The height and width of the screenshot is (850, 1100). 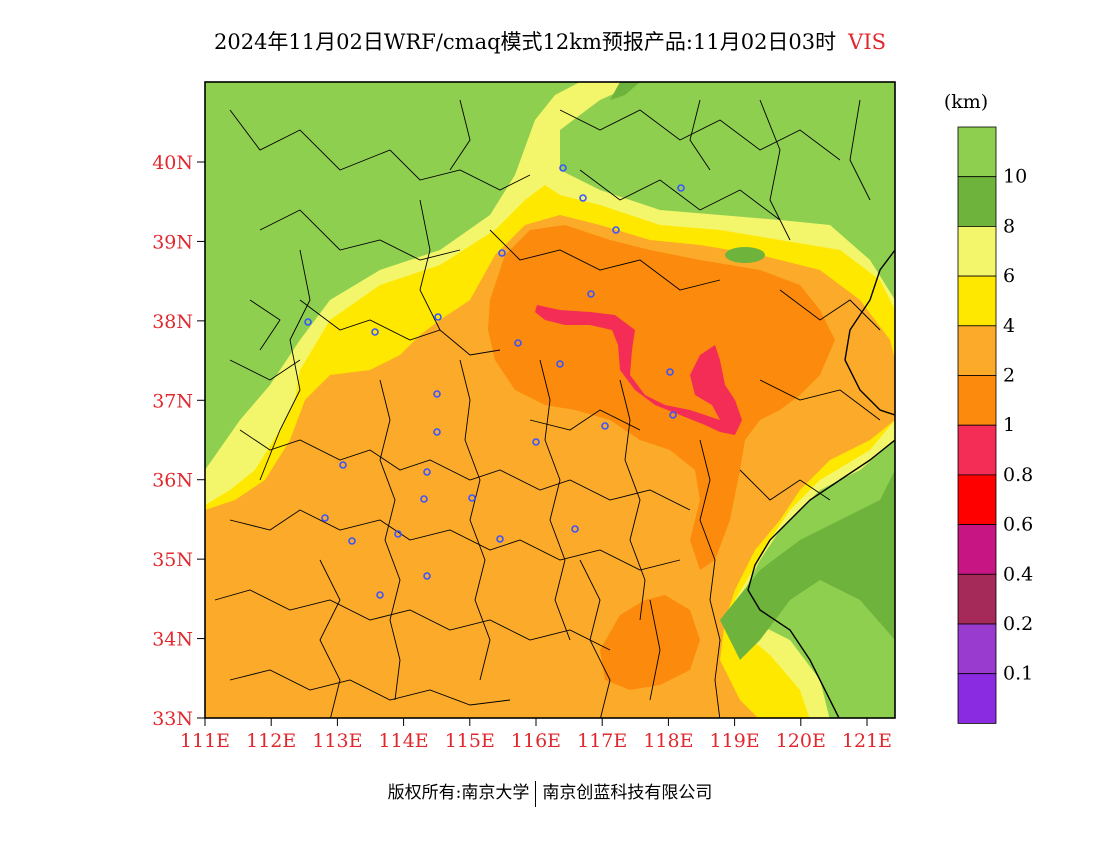 I want to click on legend-label: 1, so click(x=1009, y=425).